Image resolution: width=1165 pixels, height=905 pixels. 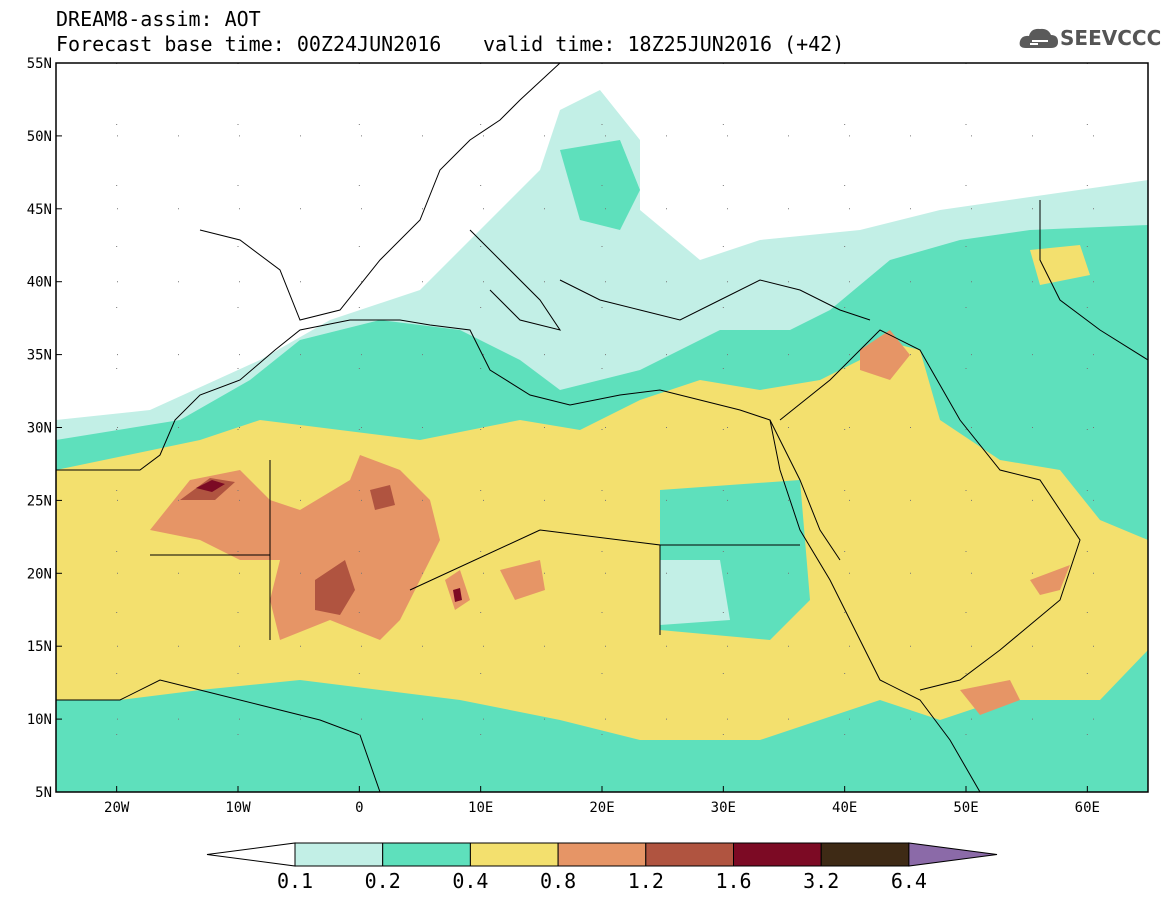 What do you see at coordinates (821, 881) in the screenshot?
I see `colorbar-label: 3.2` at bounding box center [821, 881].